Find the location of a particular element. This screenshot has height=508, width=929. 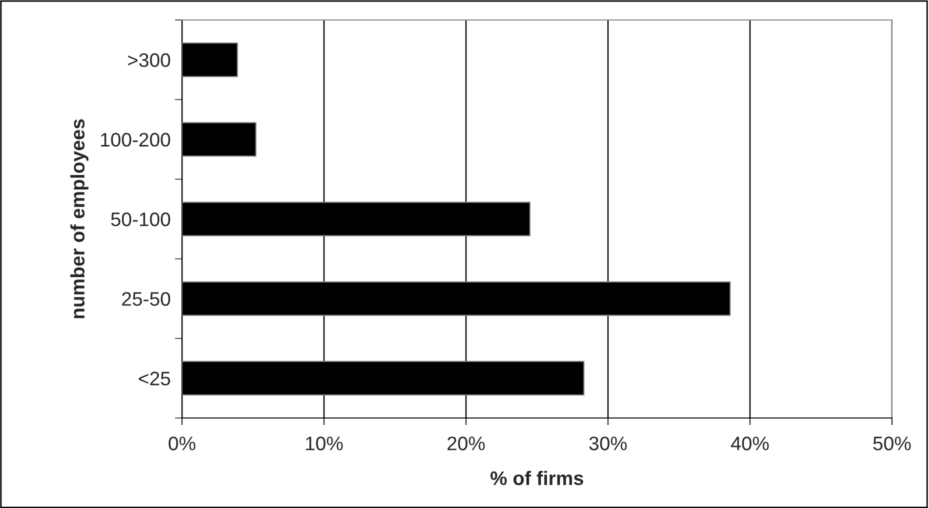

x-tick-label: 50% is located at coordinates (892, 443).